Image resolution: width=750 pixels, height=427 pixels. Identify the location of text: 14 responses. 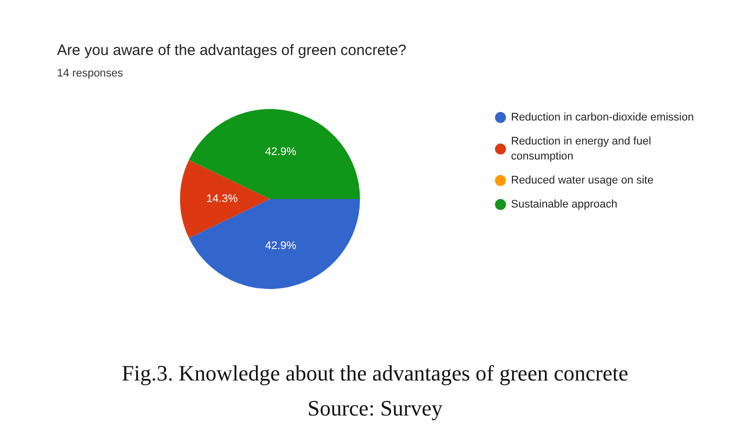
(90, 74).